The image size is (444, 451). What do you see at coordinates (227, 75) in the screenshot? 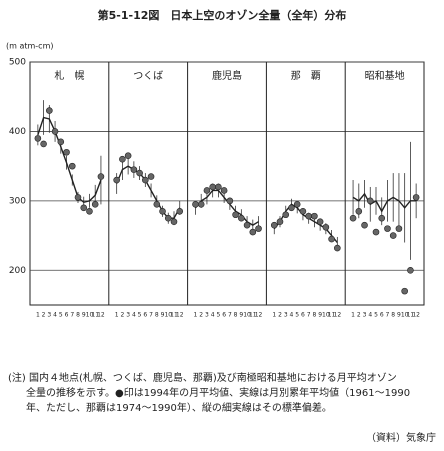
I see `panel-label: 鹿児島` at bounding box center [227, 75].